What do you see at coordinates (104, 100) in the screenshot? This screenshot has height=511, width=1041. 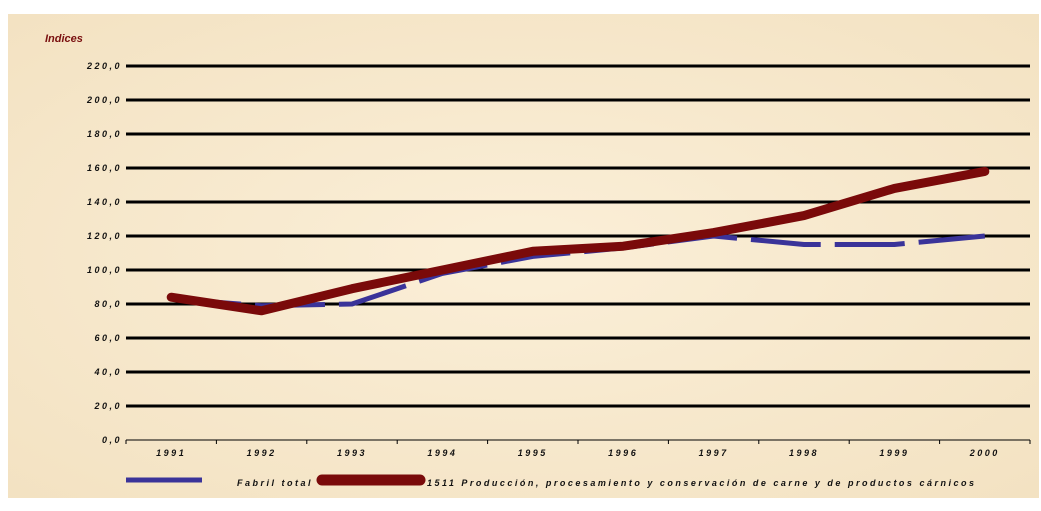 I see `y-tick-label: 200,0` at bounding box center [104, 100].